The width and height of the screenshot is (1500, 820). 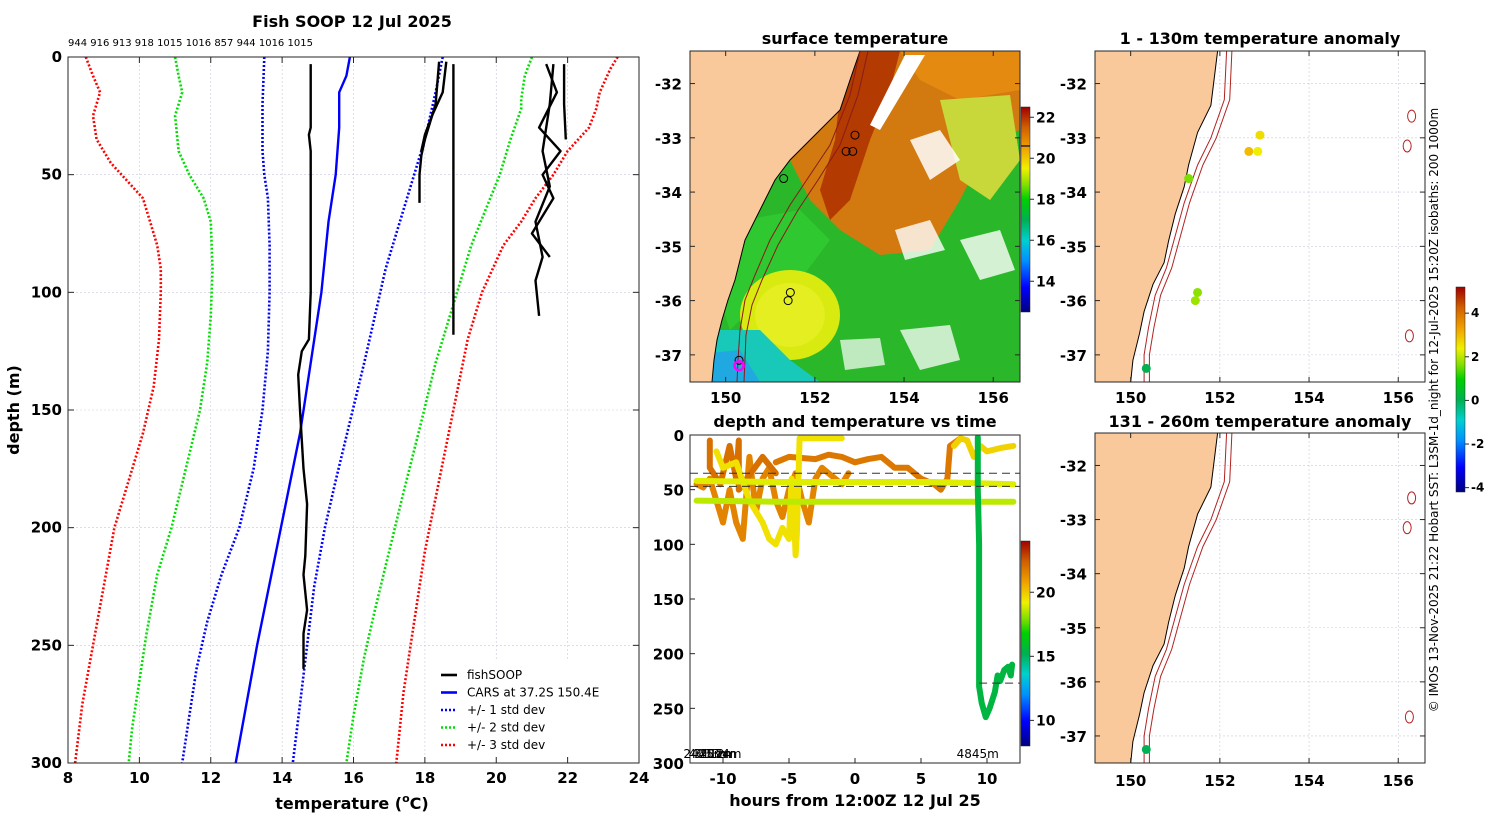 I want to click on anomaly-deep-axes-box, so click(x=1260, y=598).